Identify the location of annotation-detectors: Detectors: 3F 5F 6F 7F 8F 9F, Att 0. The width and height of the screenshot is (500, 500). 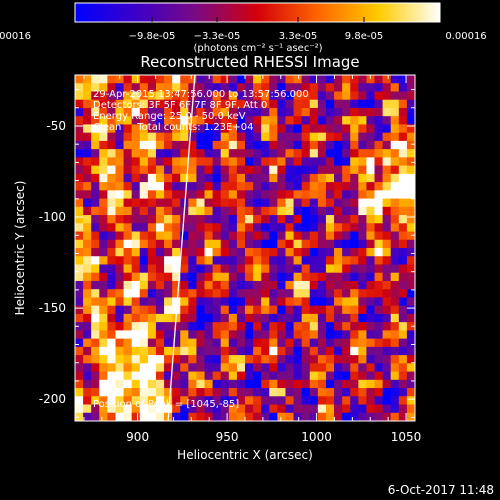
(180, 105).